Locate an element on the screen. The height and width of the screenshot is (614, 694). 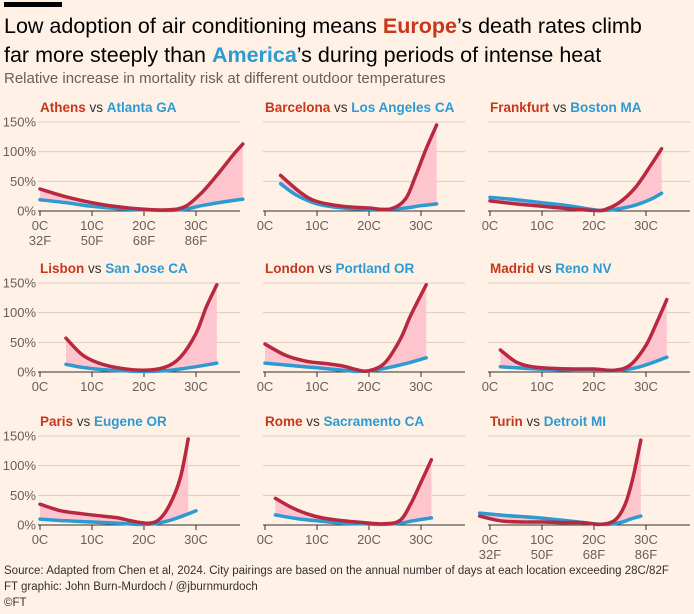
panel-title-madrid: Madrid vs Reno NV is located at coordinates (551, 268).